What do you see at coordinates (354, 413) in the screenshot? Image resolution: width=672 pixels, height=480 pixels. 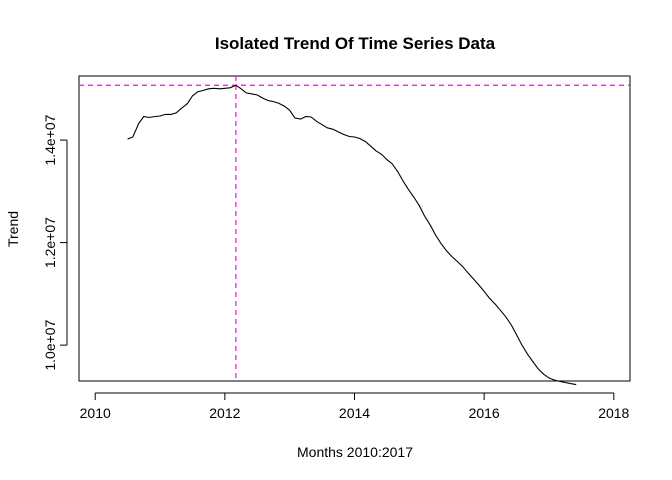 I see `x-tick-label: 2014` at bounding box center [354, 413].